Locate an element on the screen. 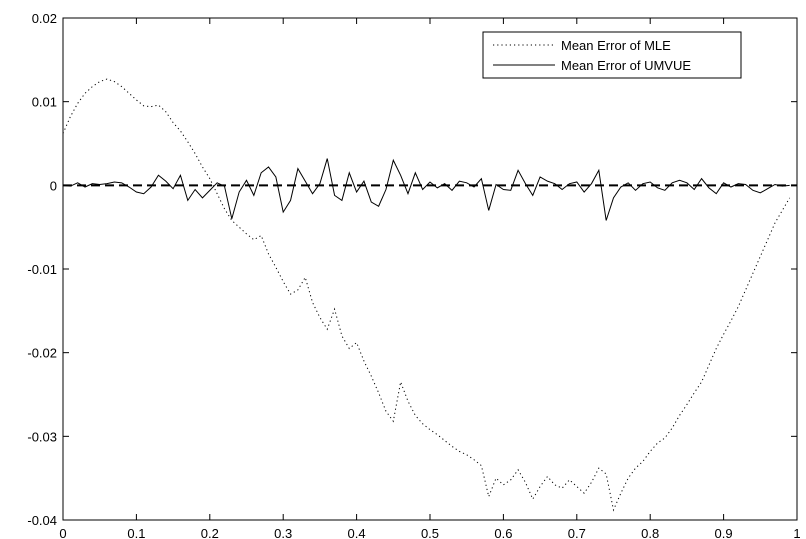 This screenshot has height=539, width=806. y-tick-label: -0.02 is located at coordinates (42, 353).